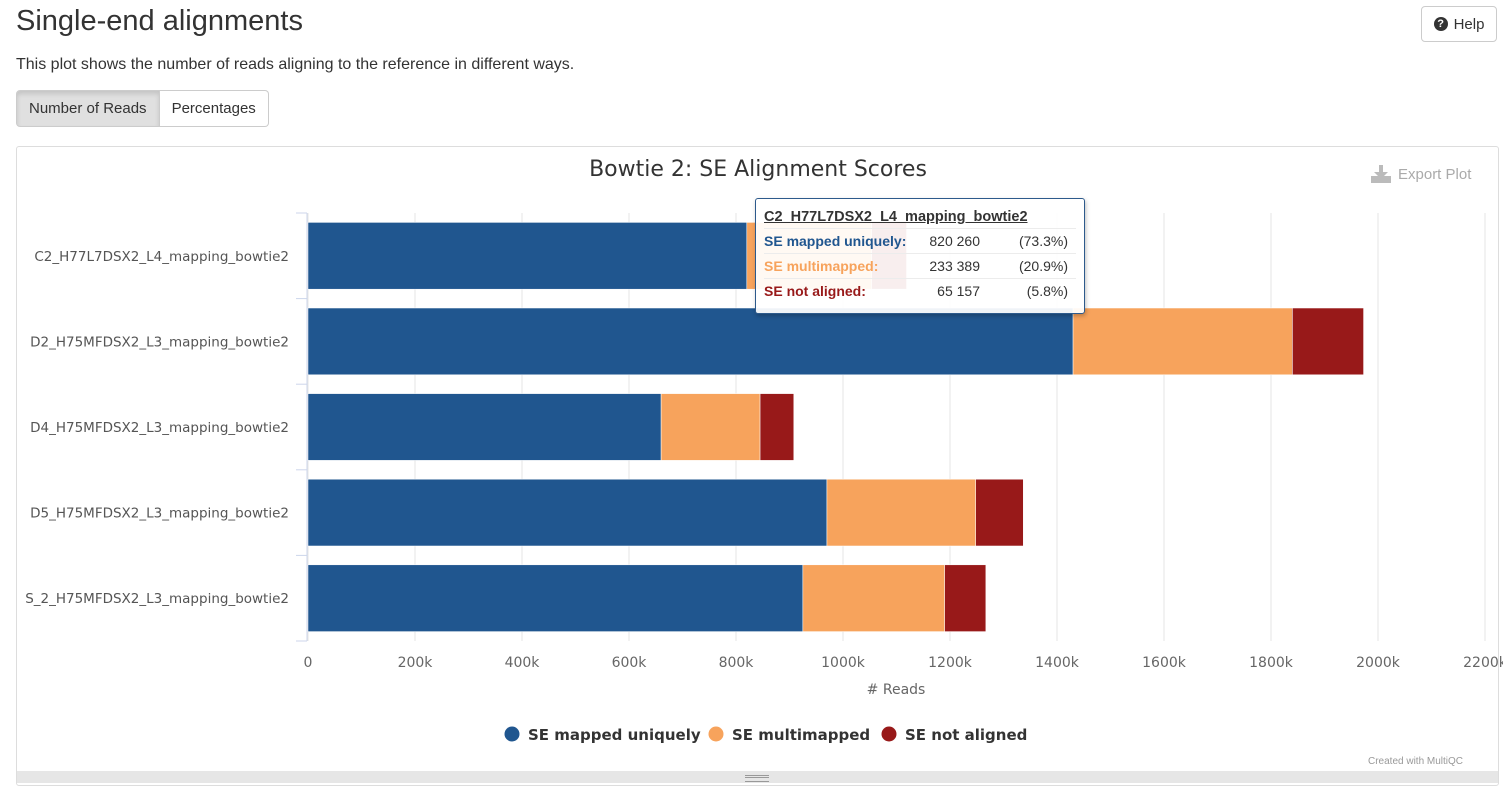  Describe the element at coordinates (920, 265) in the screenshot. I see `tooltip-row: SE multimapped: 233 389 (20.9%)` at that location.